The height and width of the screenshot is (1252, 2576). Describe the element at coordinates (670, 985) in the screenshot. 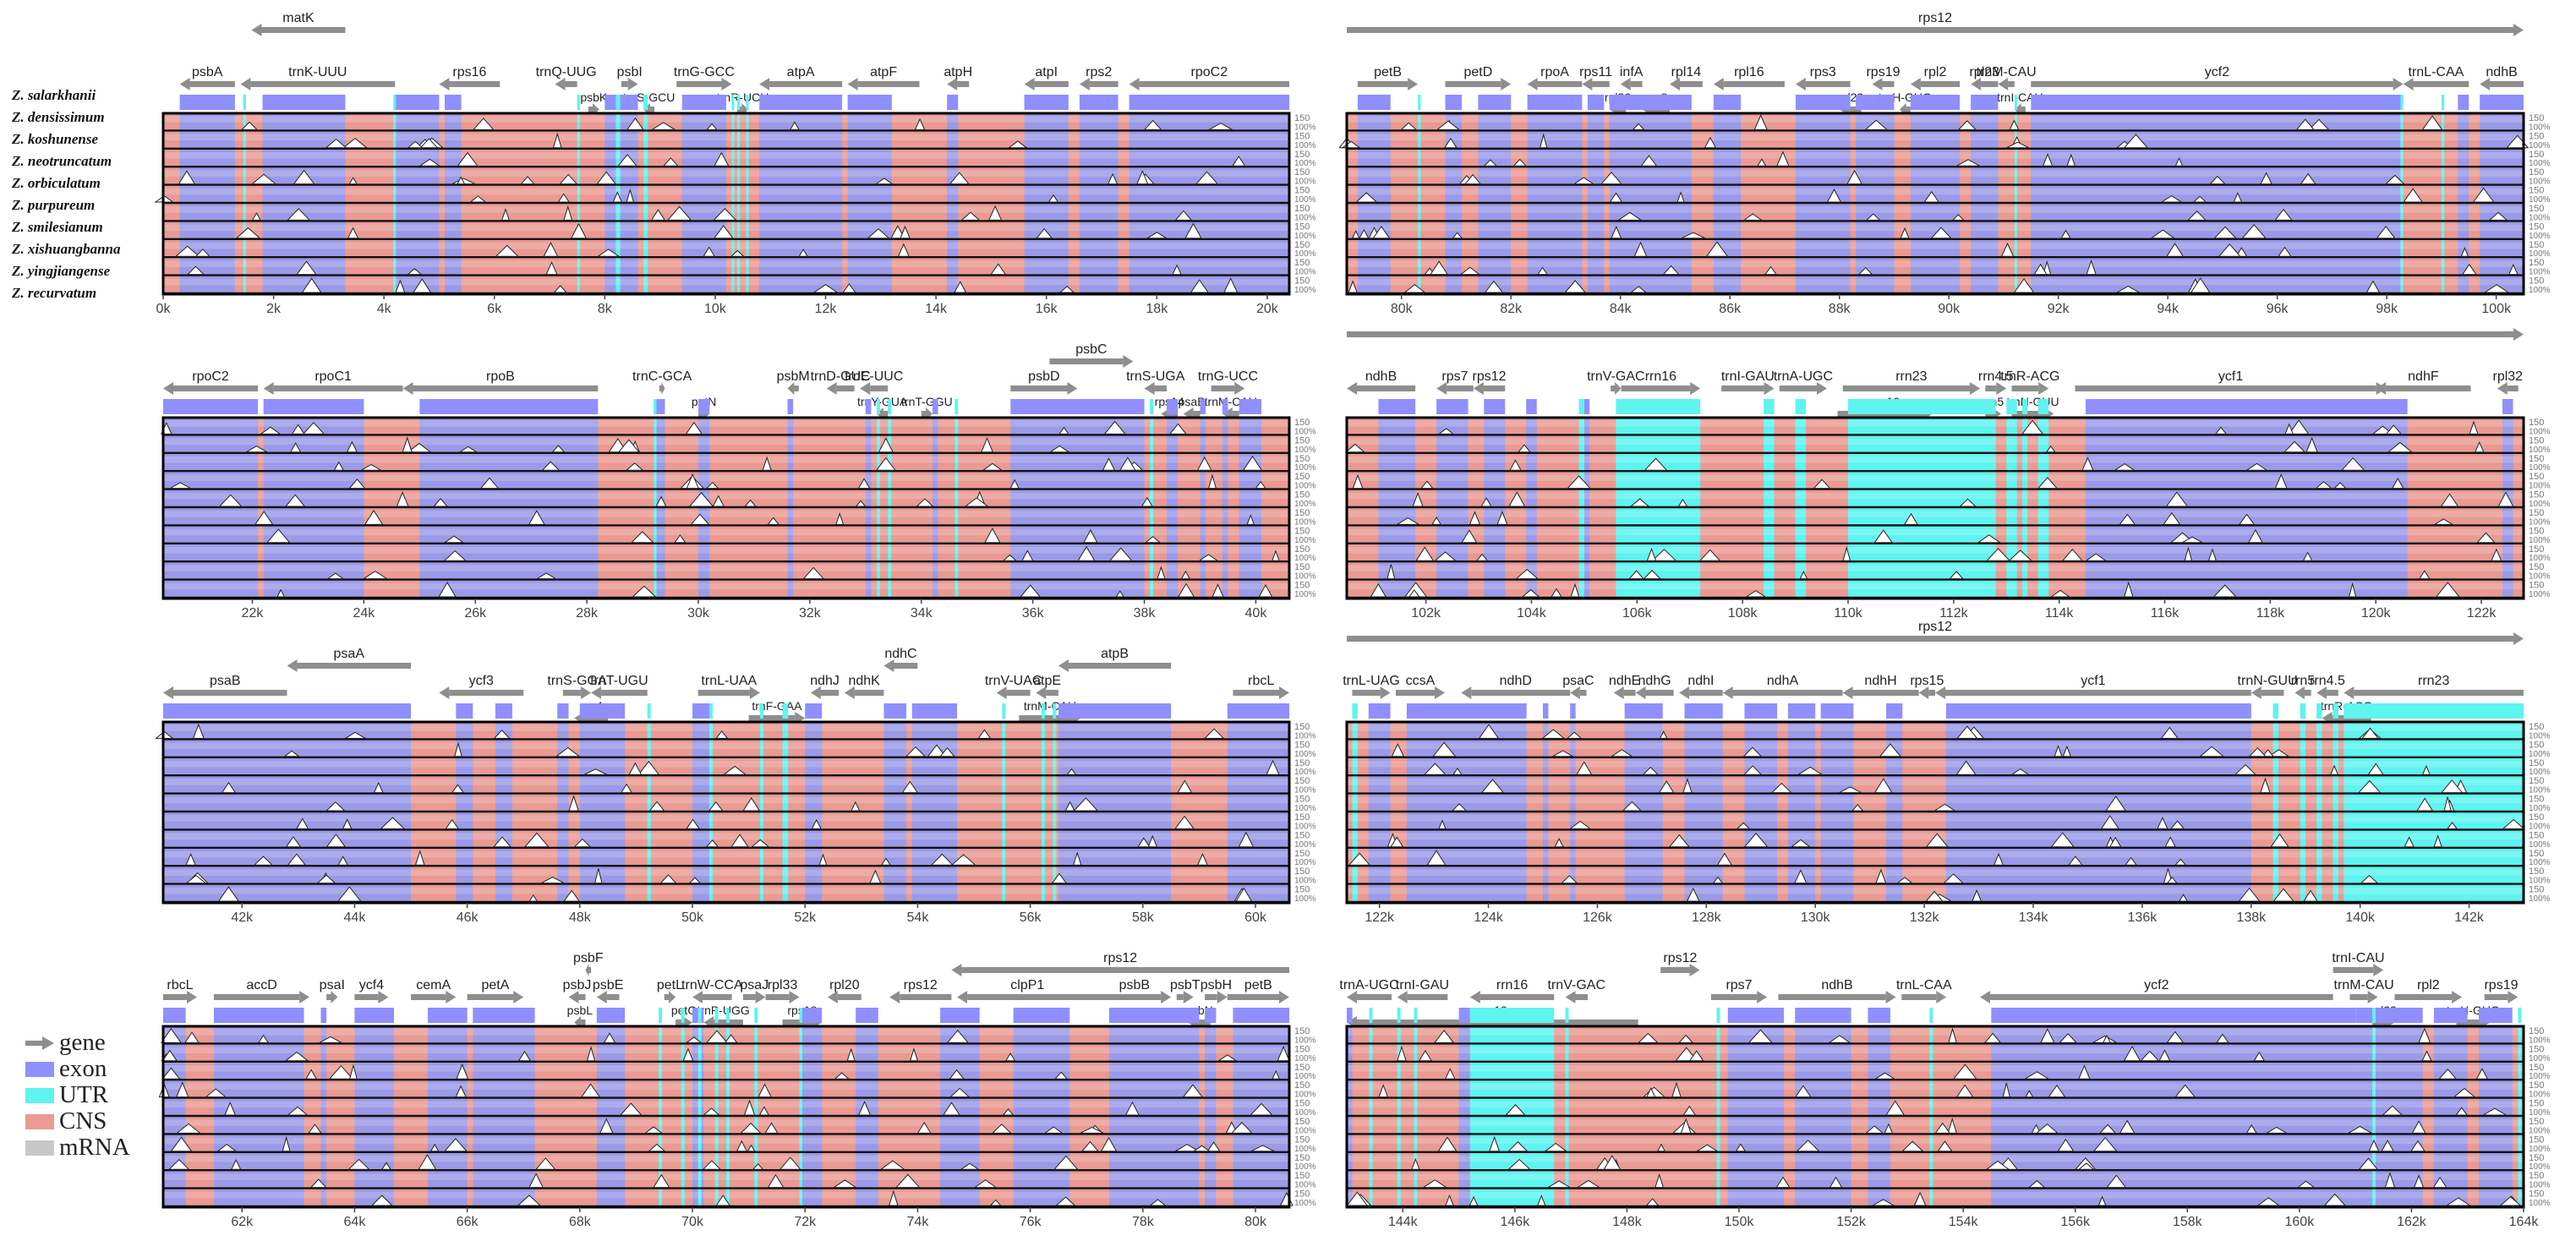

I see `gene-label: petL` at that location.